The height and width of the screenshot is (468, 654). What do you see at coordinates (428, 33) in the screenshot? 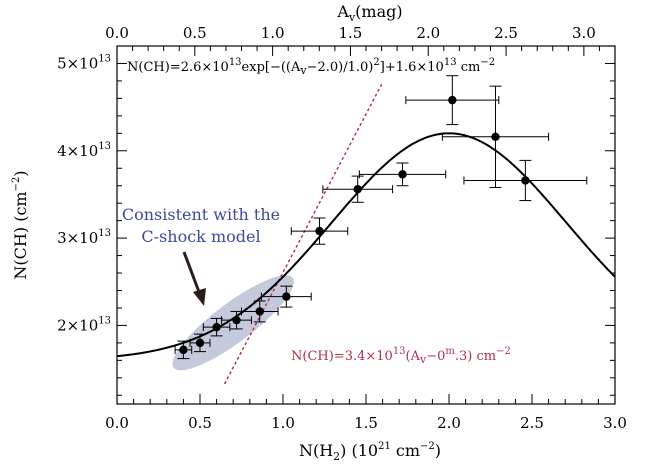
I see `top-tick-label: 2.0` at bounding box center [428, 33].